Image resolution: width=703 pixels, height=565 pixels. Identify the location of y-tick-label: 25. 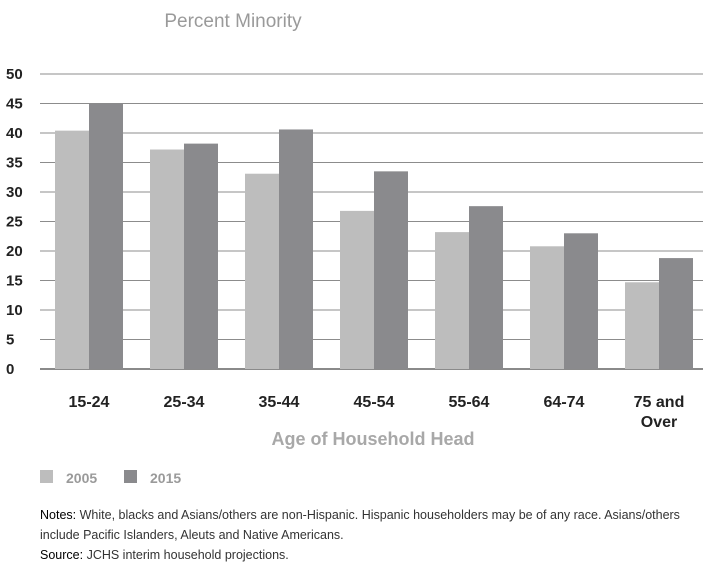
(14, 222).